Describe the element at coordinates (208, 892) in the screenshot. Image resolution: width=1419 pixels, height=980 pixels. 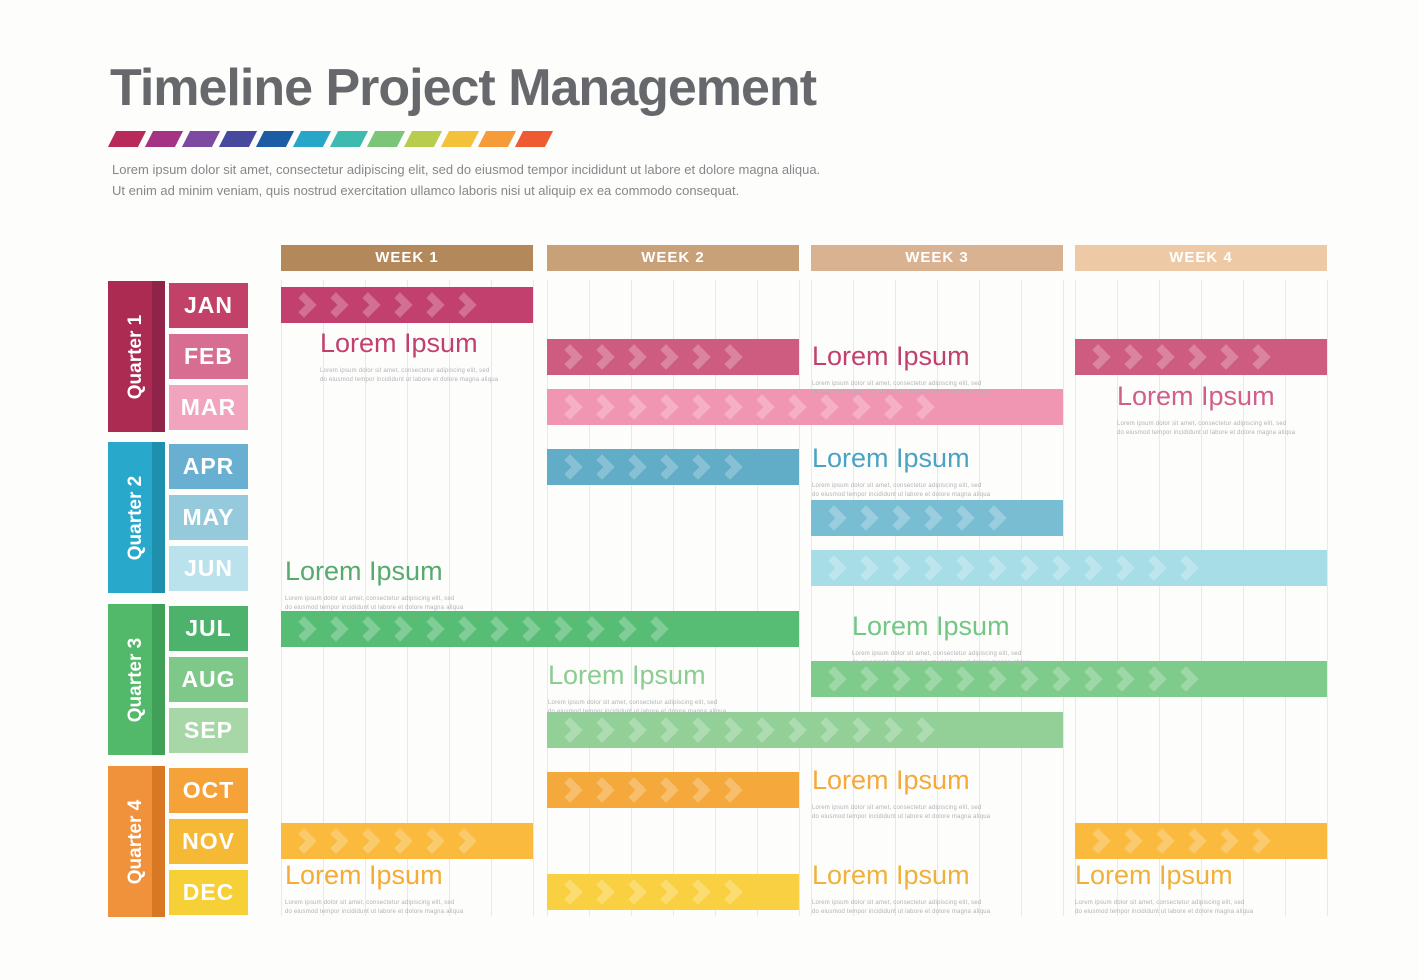
I see `month-label-dec: DEC` at that location.